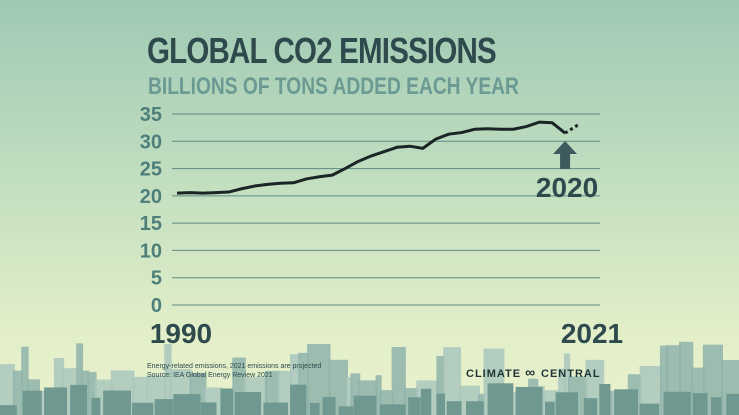 This screenshot has height=415, width=739. I want to click on annotation-label: 2020, so click(567, 187).